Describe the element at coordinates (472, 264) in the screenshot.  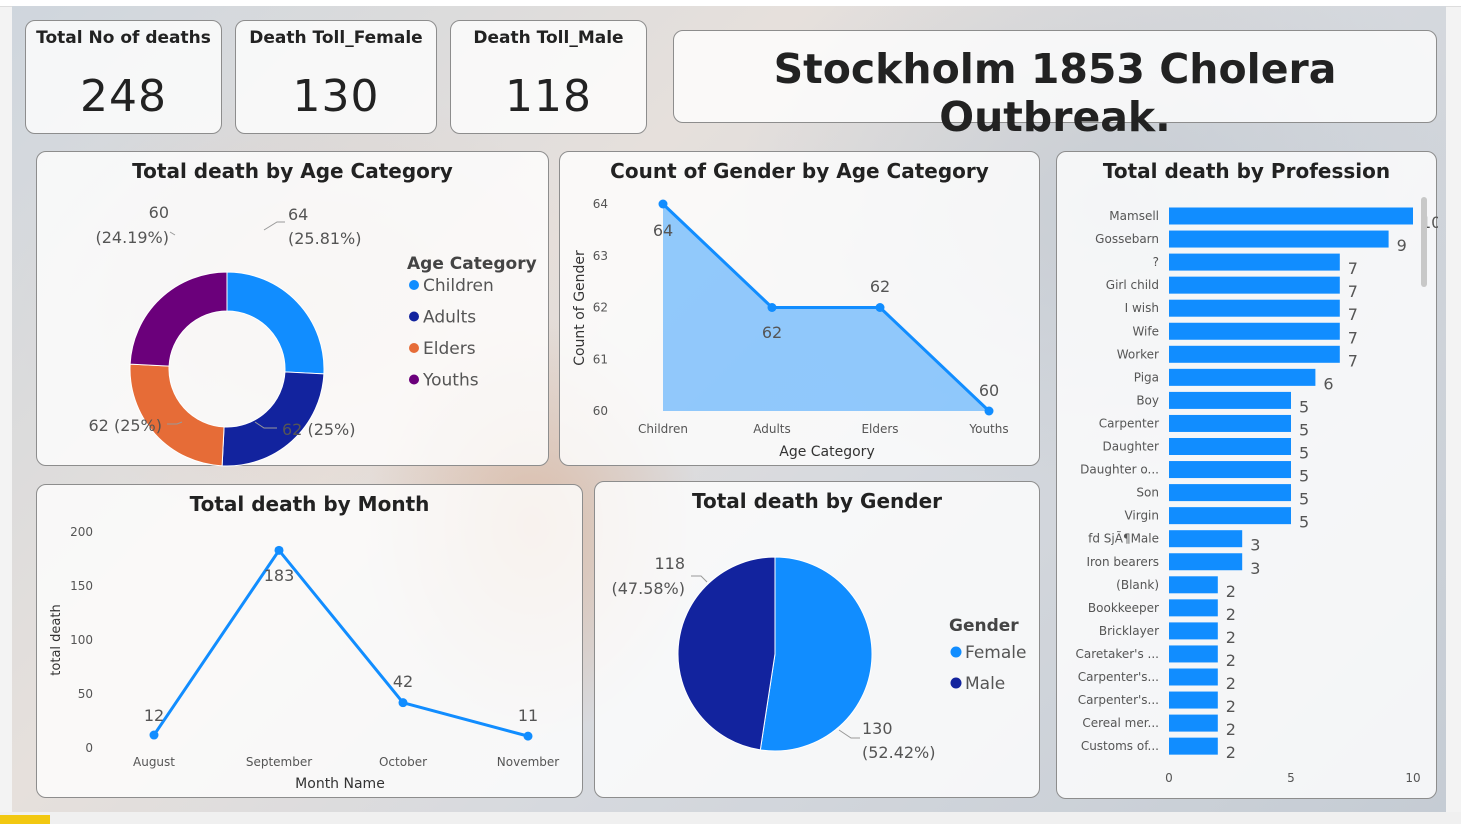
I see `legend-title: Age Category` at that location.